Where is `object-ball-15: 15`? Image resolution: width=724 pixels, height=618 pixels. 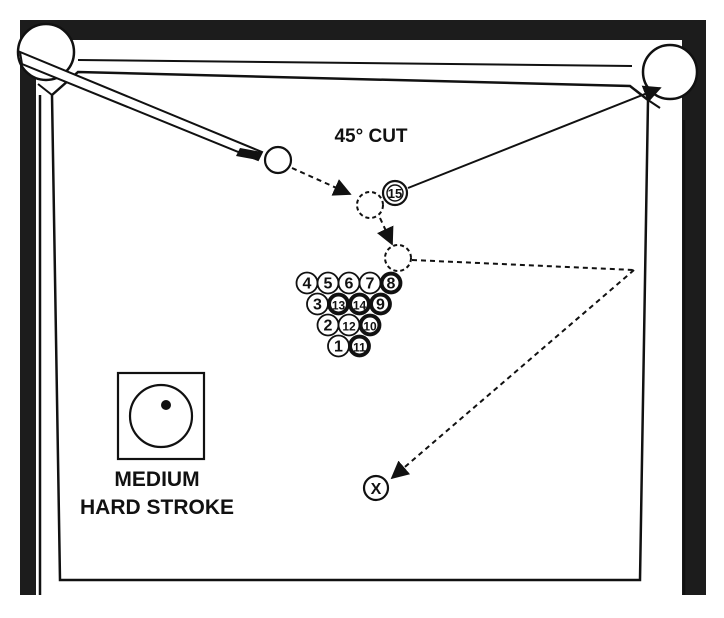
object-ball-15: 15 is located at coordinates (395, 193).